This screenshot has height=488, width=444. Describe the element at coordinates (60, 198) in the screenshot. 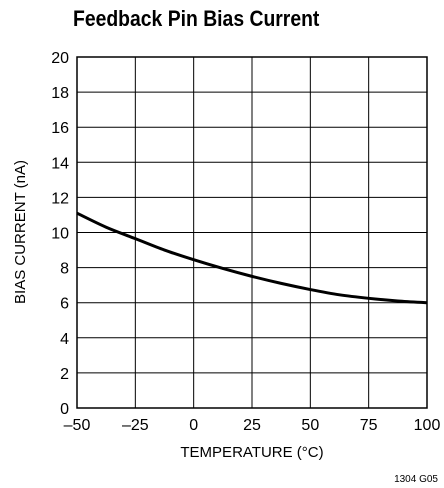

I see `y-tick-label: 12` at that location.